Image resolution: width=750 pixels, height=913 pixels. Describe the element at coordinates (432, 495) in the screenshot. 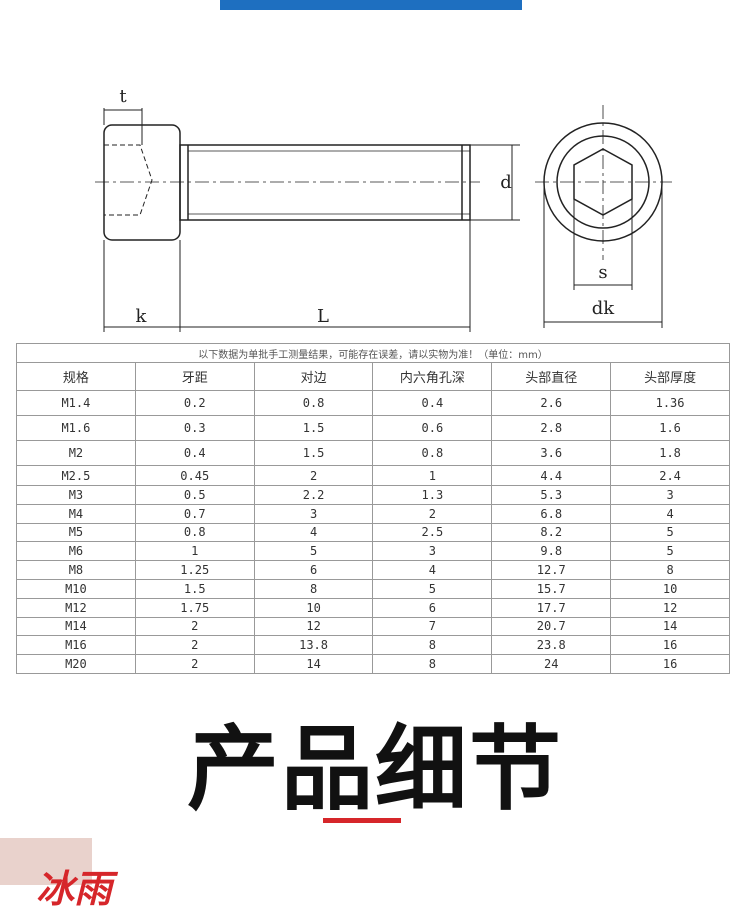

I see `table-cell: 1.3` at that location.